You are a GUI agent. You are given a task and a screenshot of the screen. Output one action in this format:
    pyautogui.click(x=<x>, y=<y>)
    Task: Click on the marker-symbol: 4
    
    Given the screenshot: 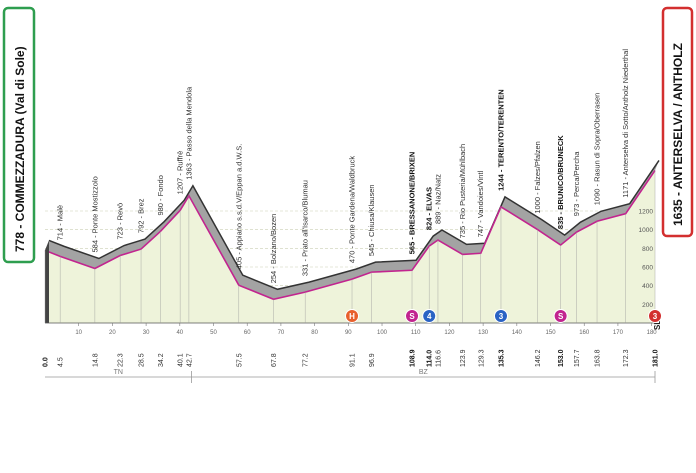 What is the action you would take?
    pyautogui.click(x=429, y=316)
    